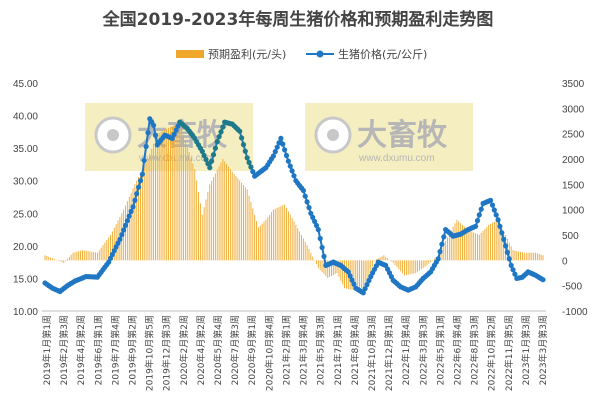 This screenshot has height=415, width=596. I want to click on legend-bar-swatch, so click(190, 54).